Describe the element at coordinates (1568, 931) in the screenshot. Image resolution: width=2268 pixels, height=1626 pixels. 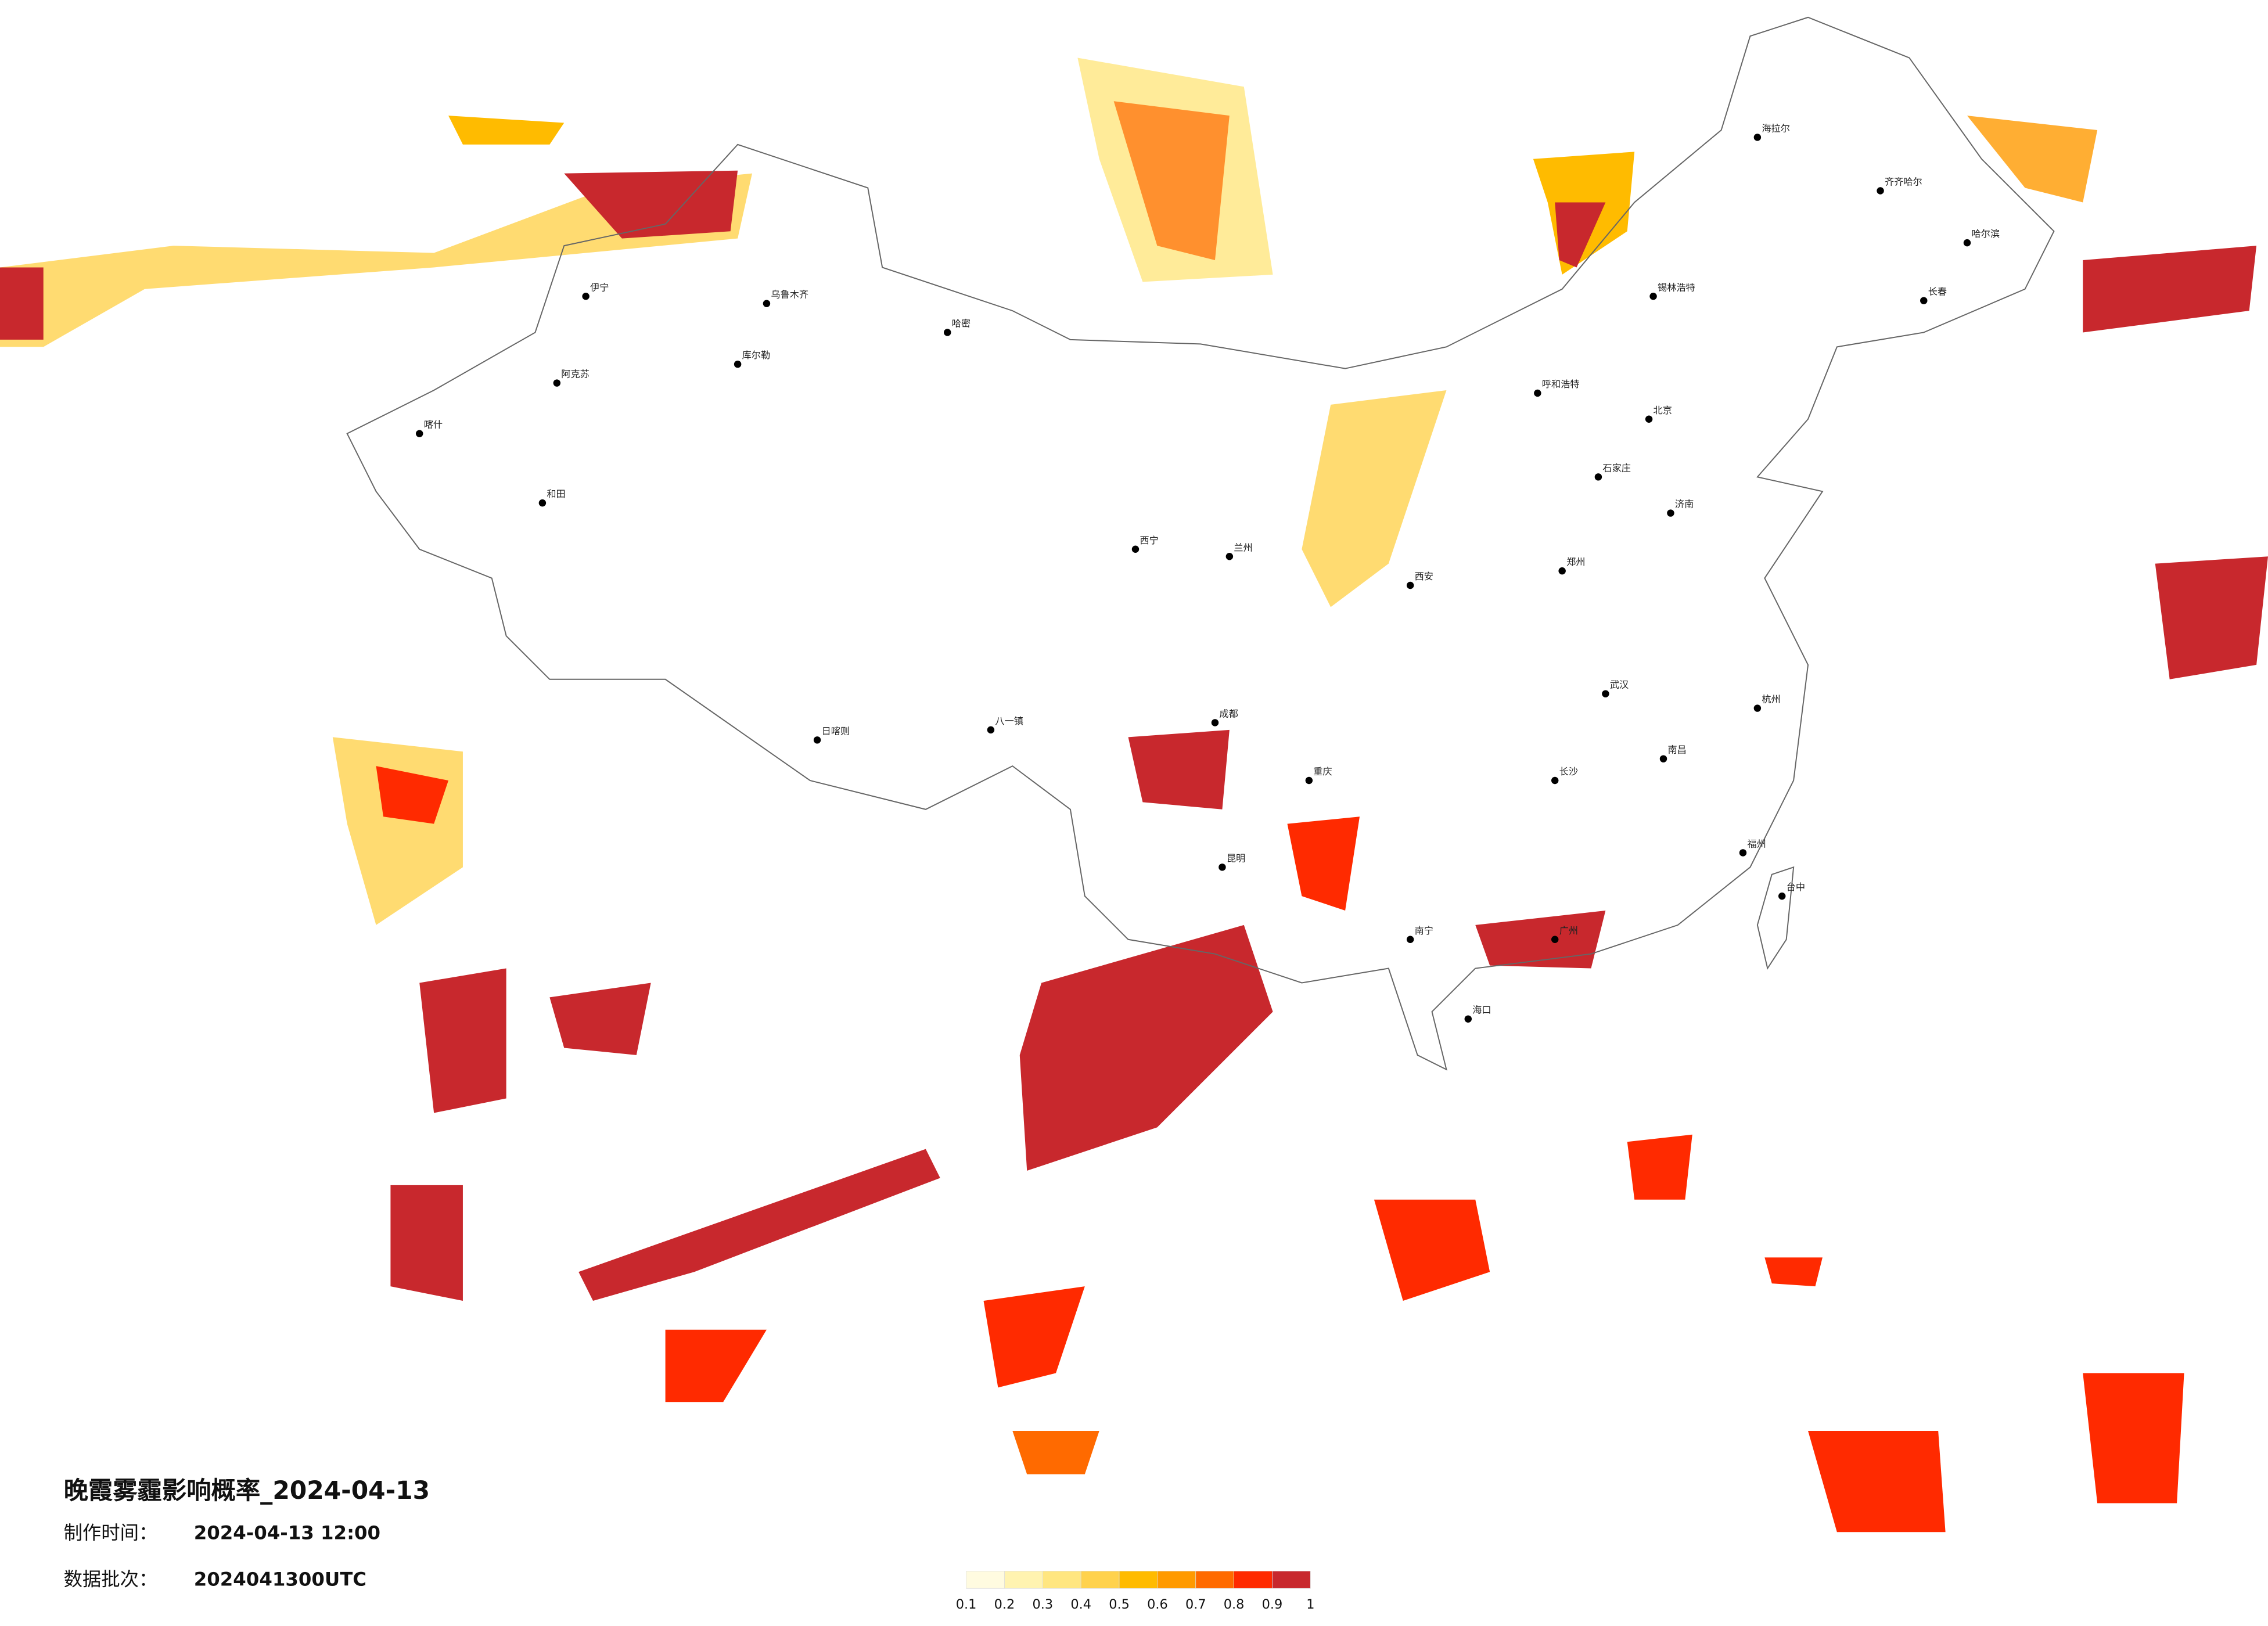
I see `city-label: 广州` at that location.